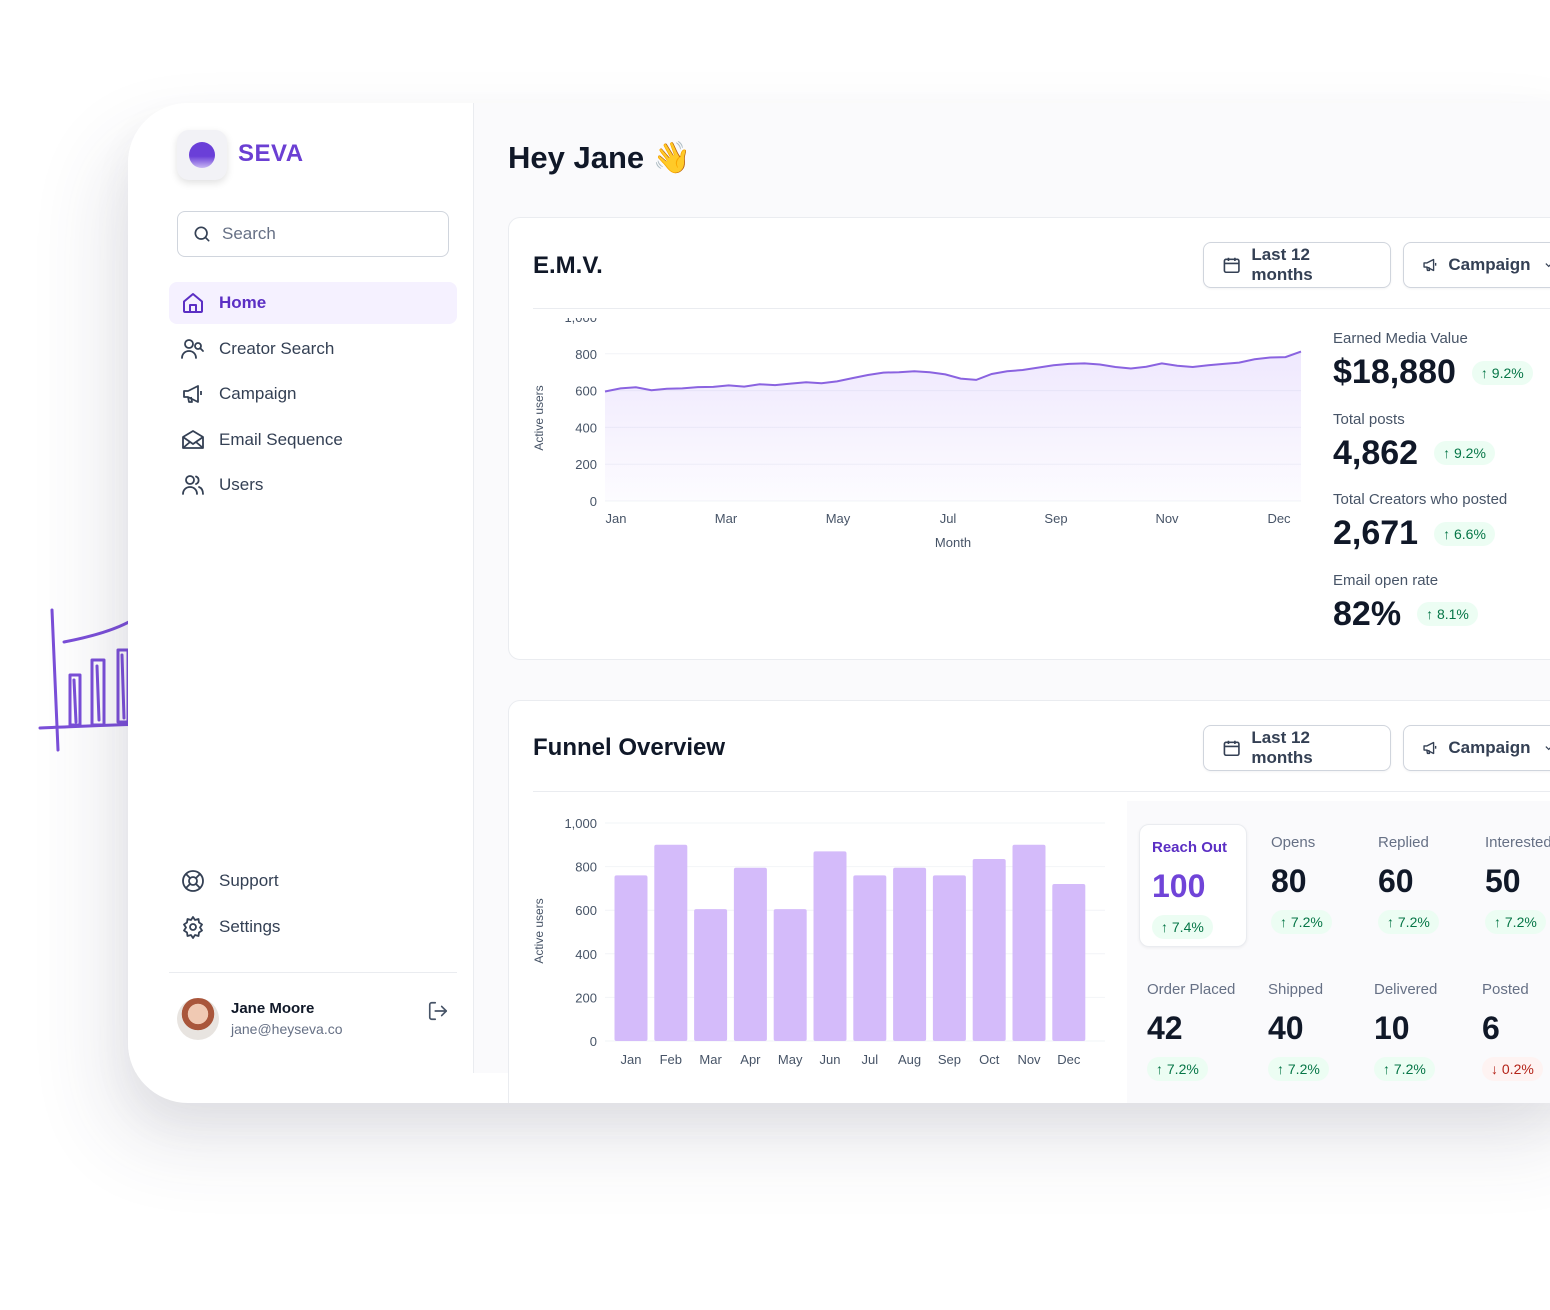 The height and width of the screenshot is (1310, 1550). What do you see at coordinates (726, 518) in the screenshot?
I see `x-tick-label: Mar` at bounding box center [726, 518].